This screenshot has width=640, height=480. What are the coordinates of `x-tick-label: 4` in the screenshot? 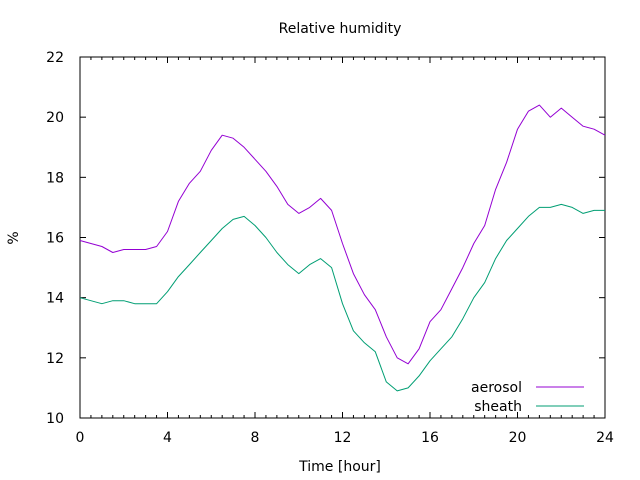 It's located at (167, 438).